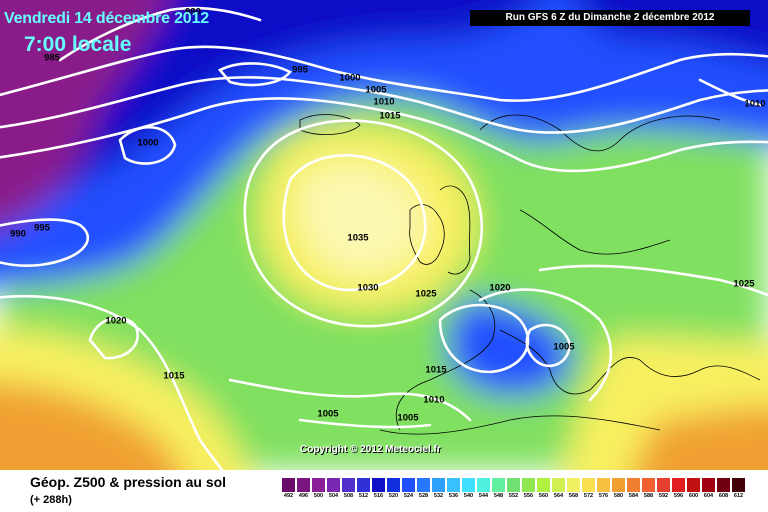  I want to click on legend-value: 516, so click(378, 496).